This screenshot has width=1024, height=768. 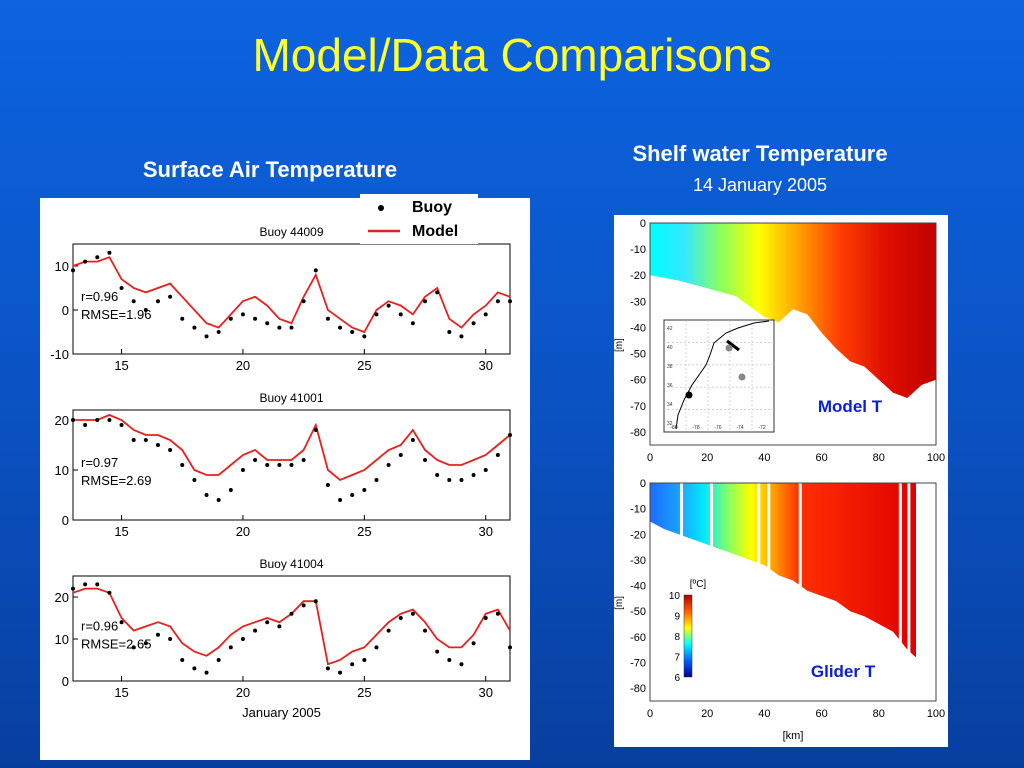 I want to click on y-tick-label: -30, so click(x=638, y=302).